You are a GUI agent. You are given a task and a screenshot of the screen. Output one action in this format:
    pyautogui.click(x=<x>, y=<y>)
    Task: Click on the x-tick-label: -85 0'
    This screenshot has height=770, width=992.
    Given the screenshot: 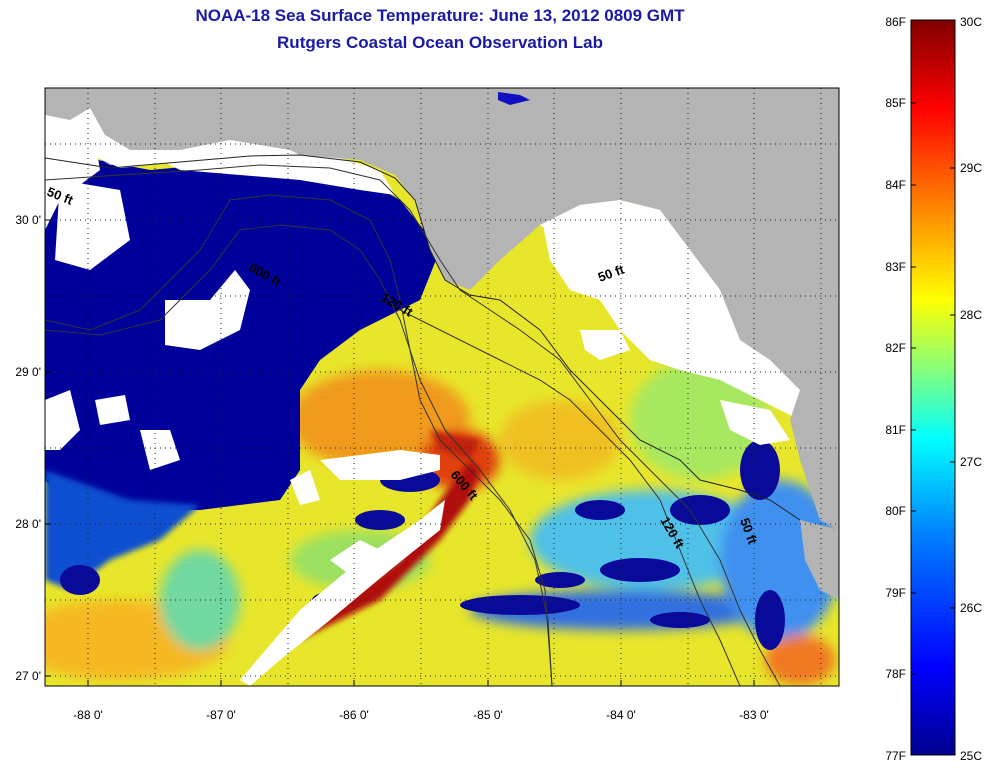 What is the action you would take?
    pyautogui.click(x=488, y=715)
    